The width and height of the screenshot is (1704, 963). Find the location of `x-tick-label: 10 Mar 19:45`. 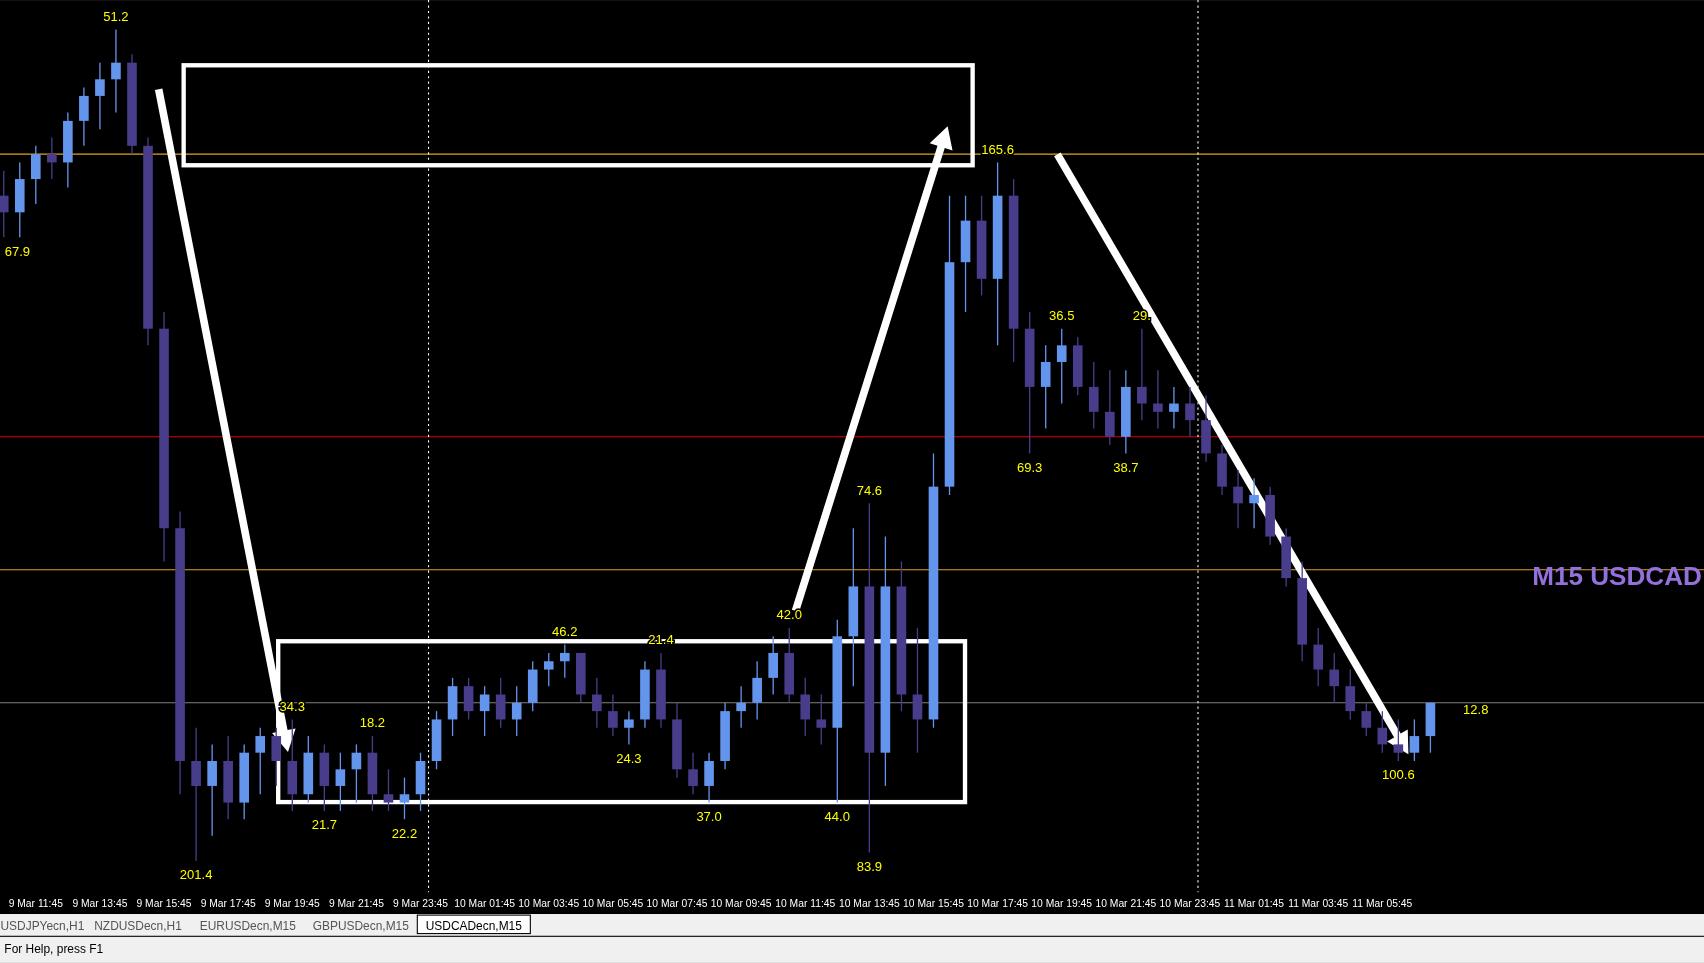

x-tick-label: 10 Mar 19:45 is located at coordinates (1062, 904).